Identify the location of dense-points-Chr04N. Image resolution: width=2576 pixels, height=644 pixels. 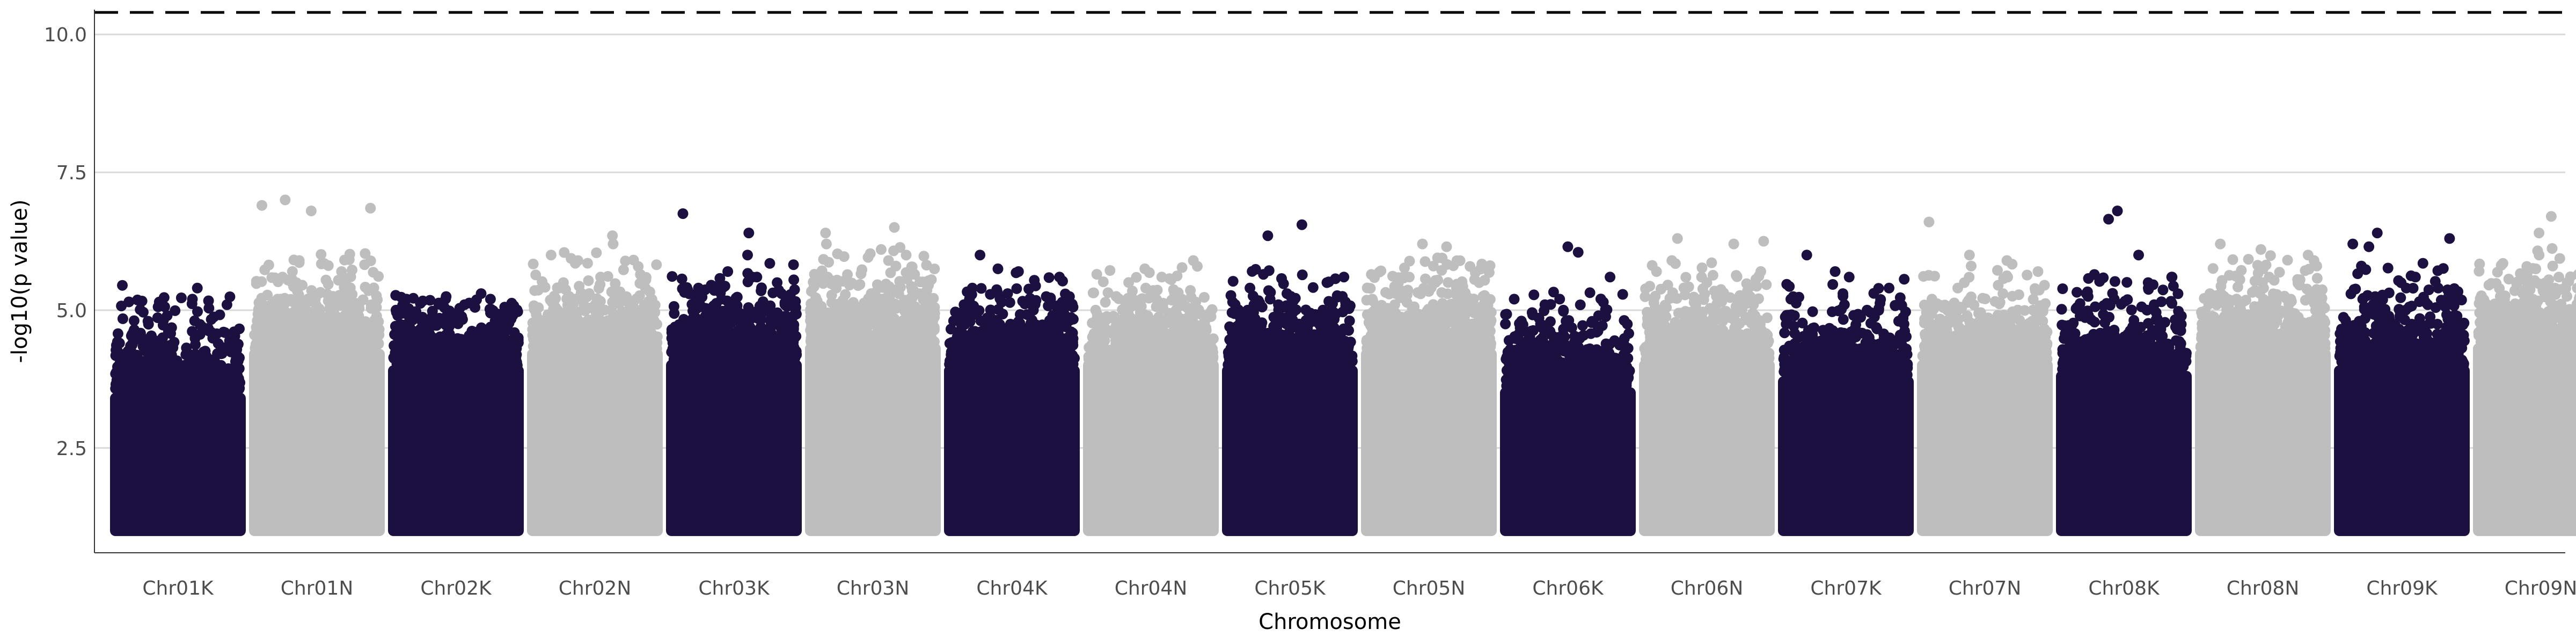
(1151, 448).